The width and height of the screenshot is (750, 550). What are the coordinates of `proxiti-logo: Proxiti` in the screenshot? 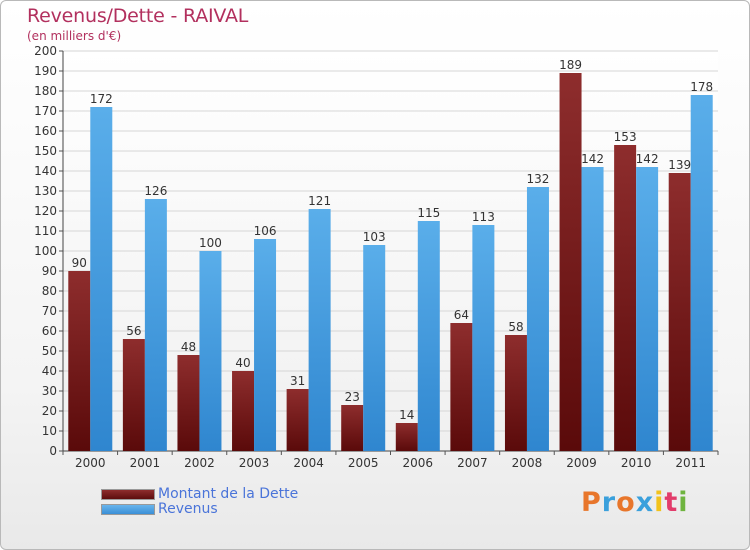 It's located at (635, 502).